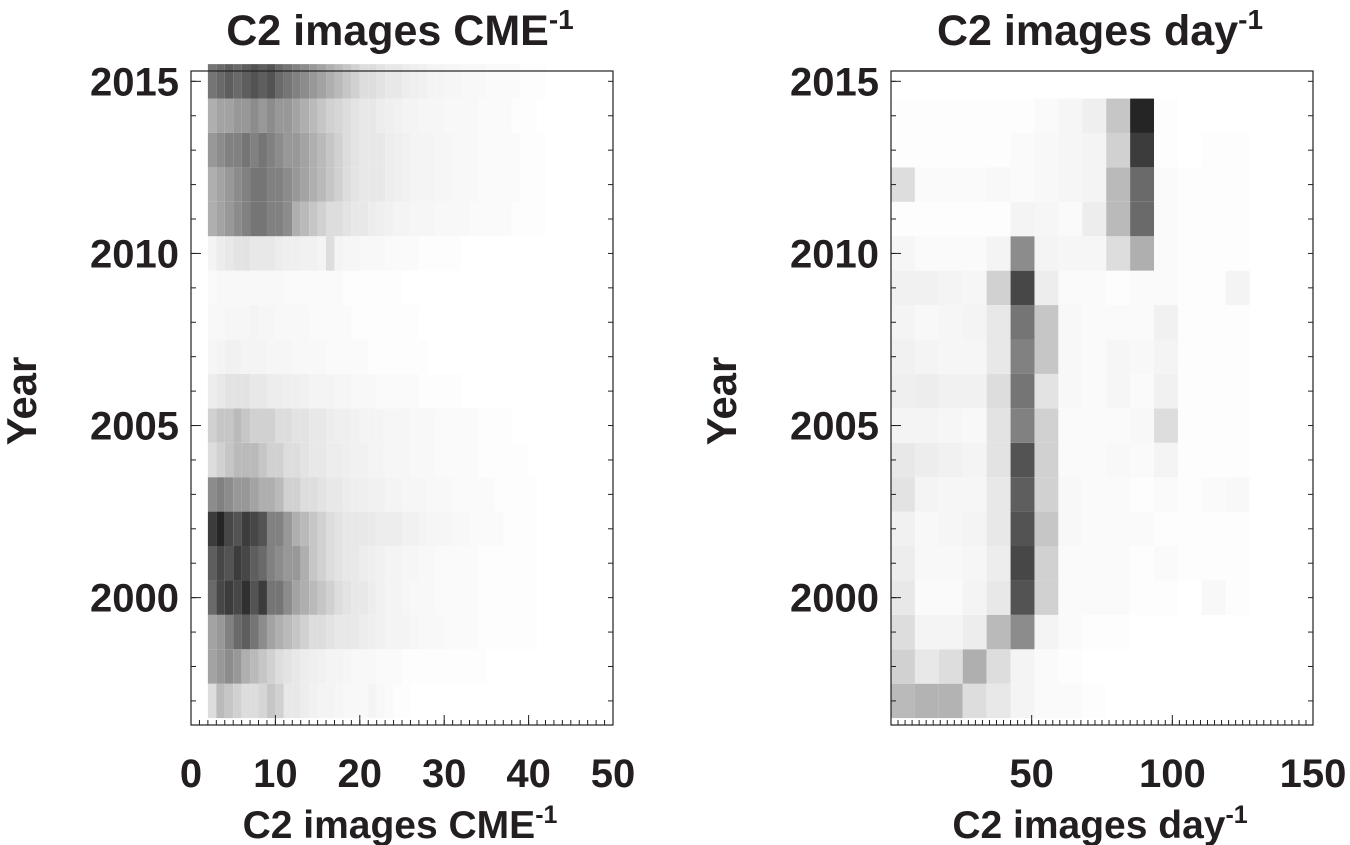 This screenshot has height=845, width=1350. I want to click on right-x-axis-label: C2 images day-1, so click(1099, 823).